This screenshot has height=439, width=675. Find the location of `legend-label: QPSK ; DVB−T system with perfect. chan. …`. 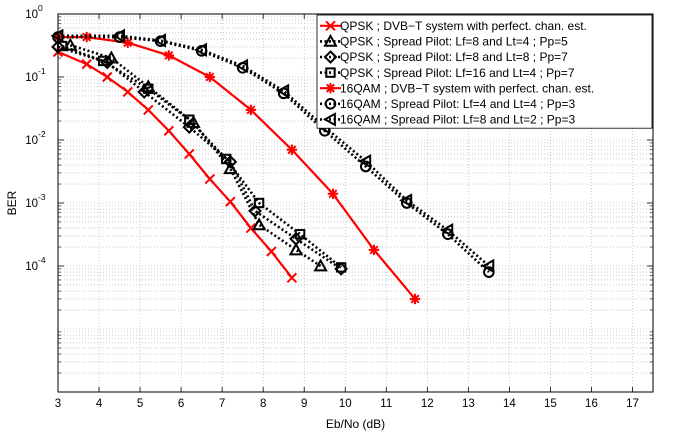

legend-label: QPSK ; DVB−T system with perfect. chan. … is located at coordinates (463, 26).